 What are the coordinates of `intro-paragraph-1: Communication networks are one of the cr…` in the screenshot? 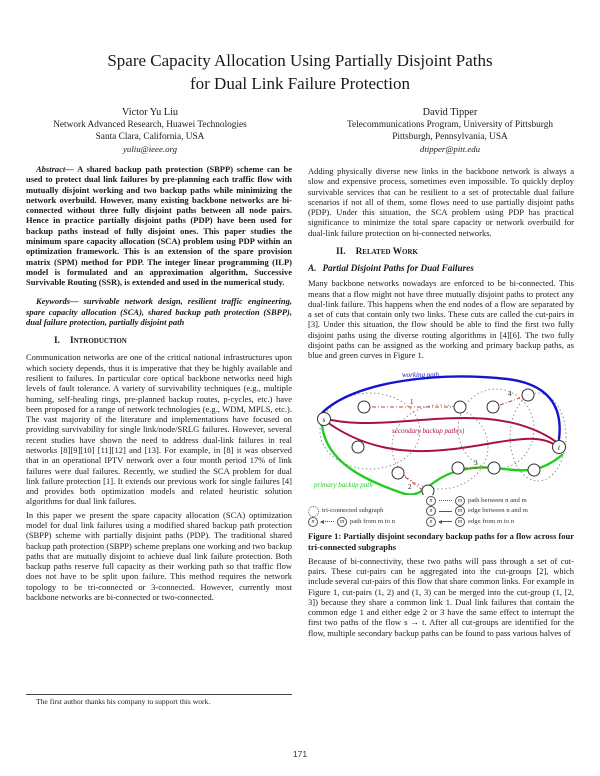 It's located at (159, 429).